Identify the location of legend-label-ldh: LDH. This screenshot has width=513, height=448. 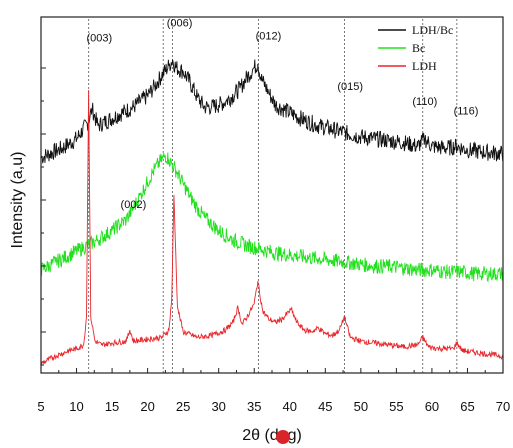
(424, 66).